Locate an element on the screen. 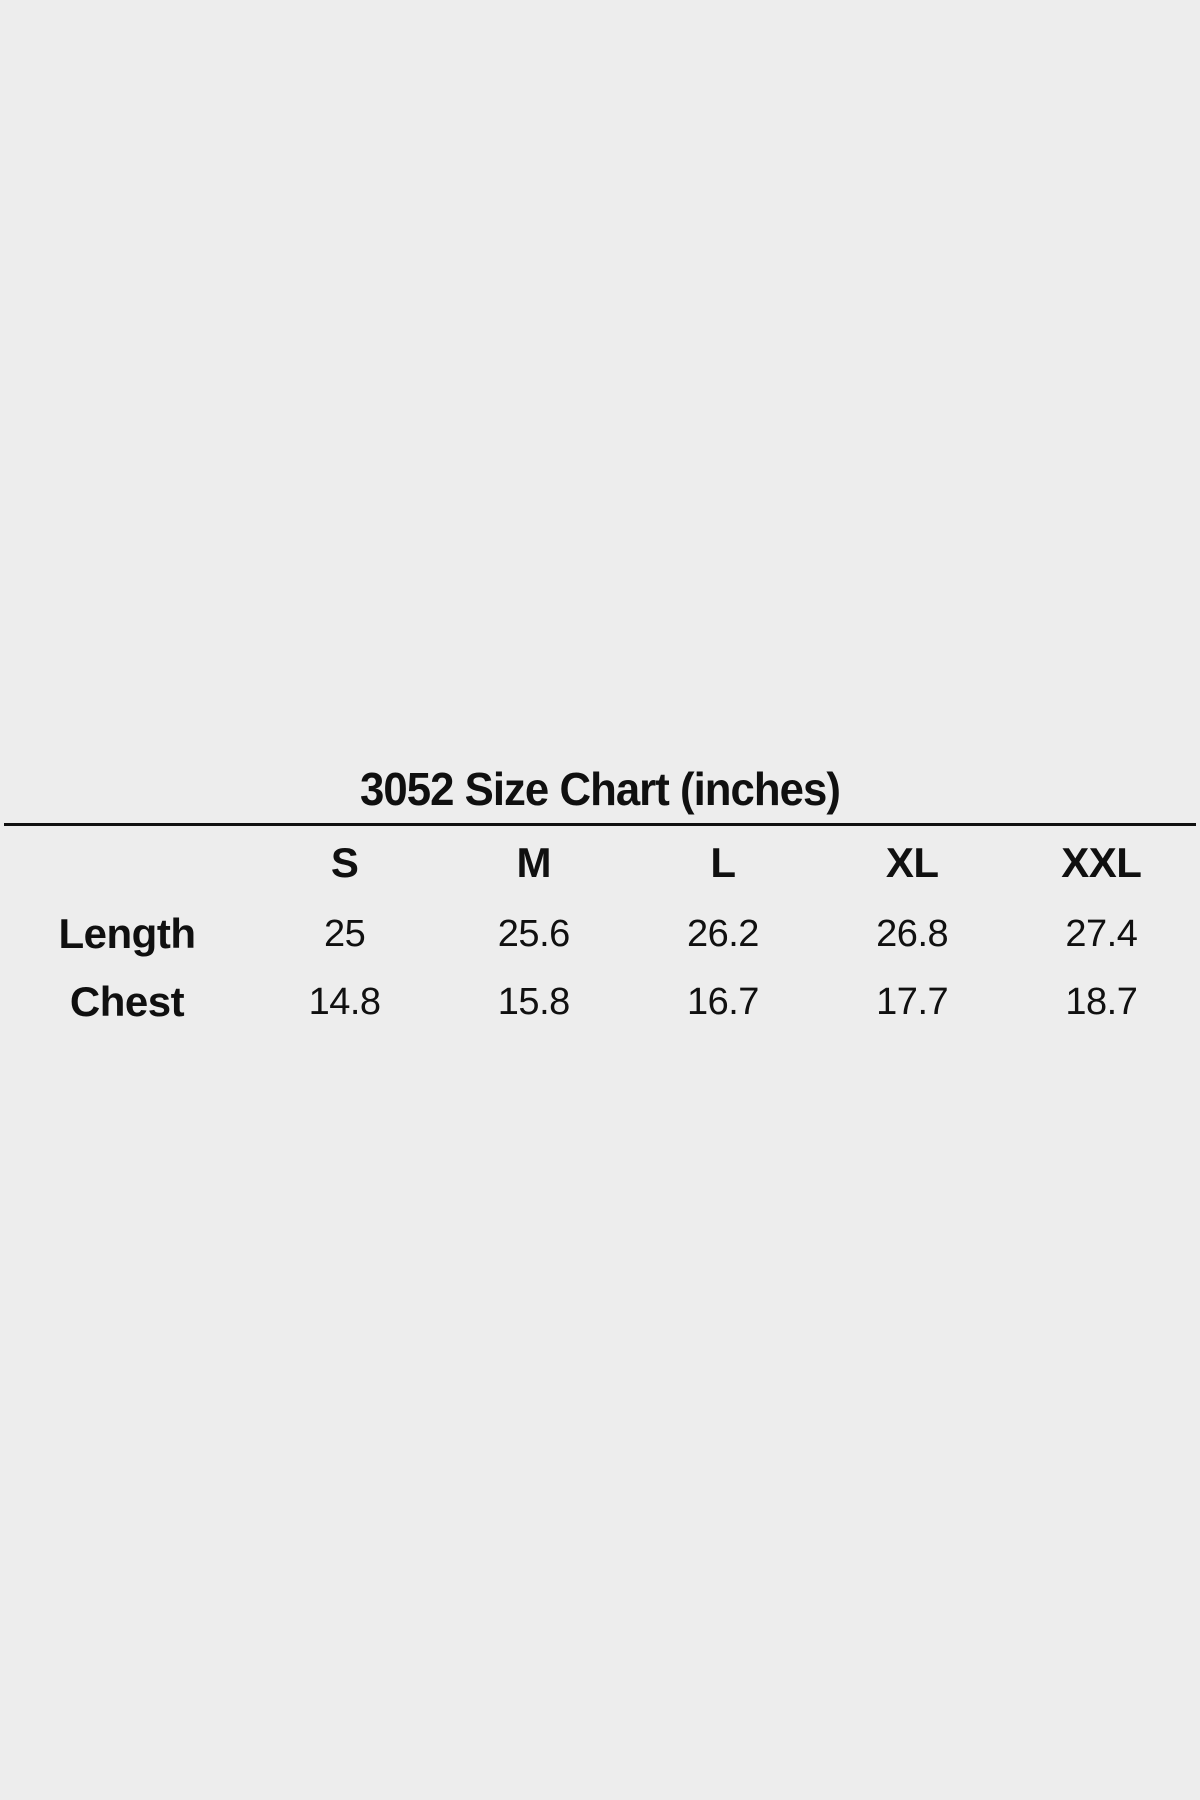  cell-chest-xl: 17.7 is located at coordinates (912, 1001).